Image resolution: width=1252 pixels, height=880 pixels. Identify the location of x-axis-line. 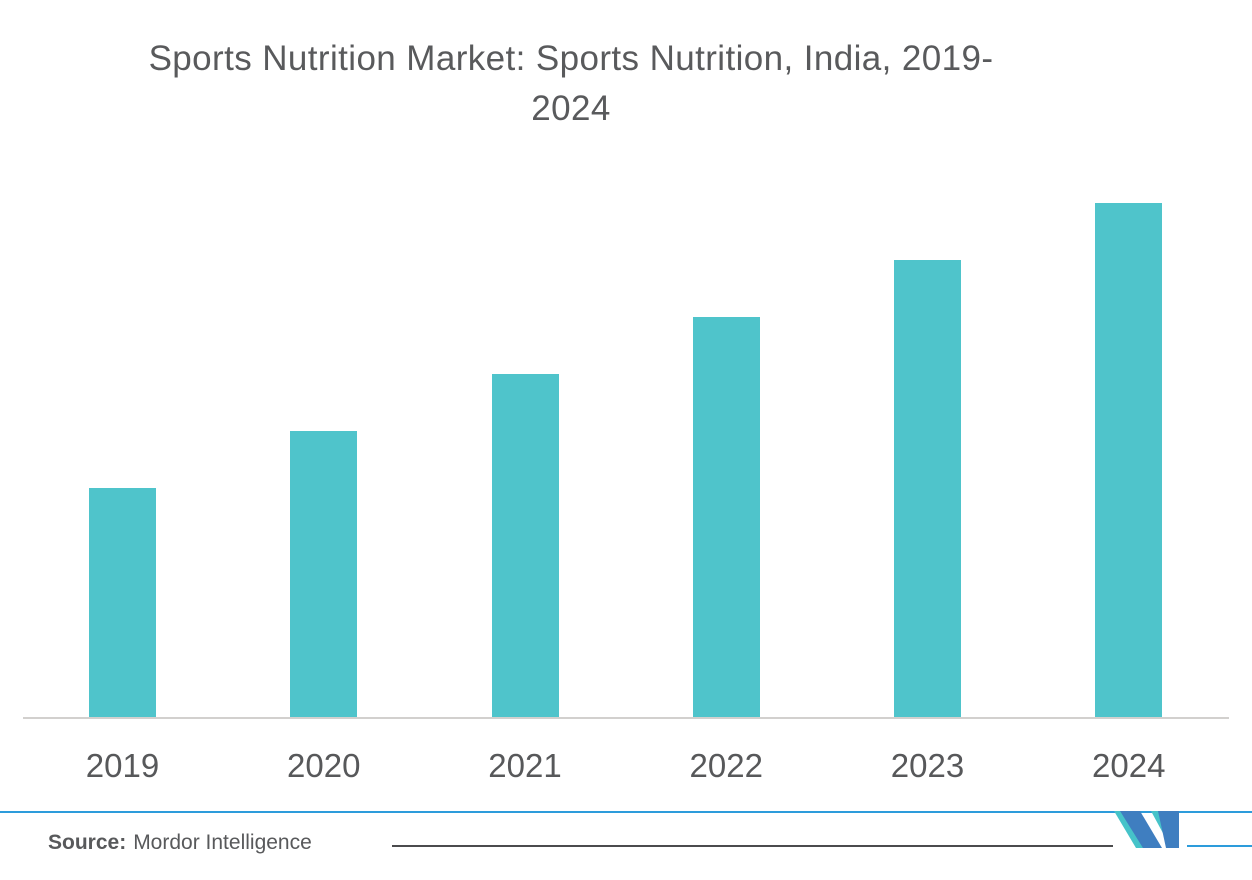
(626, 718).